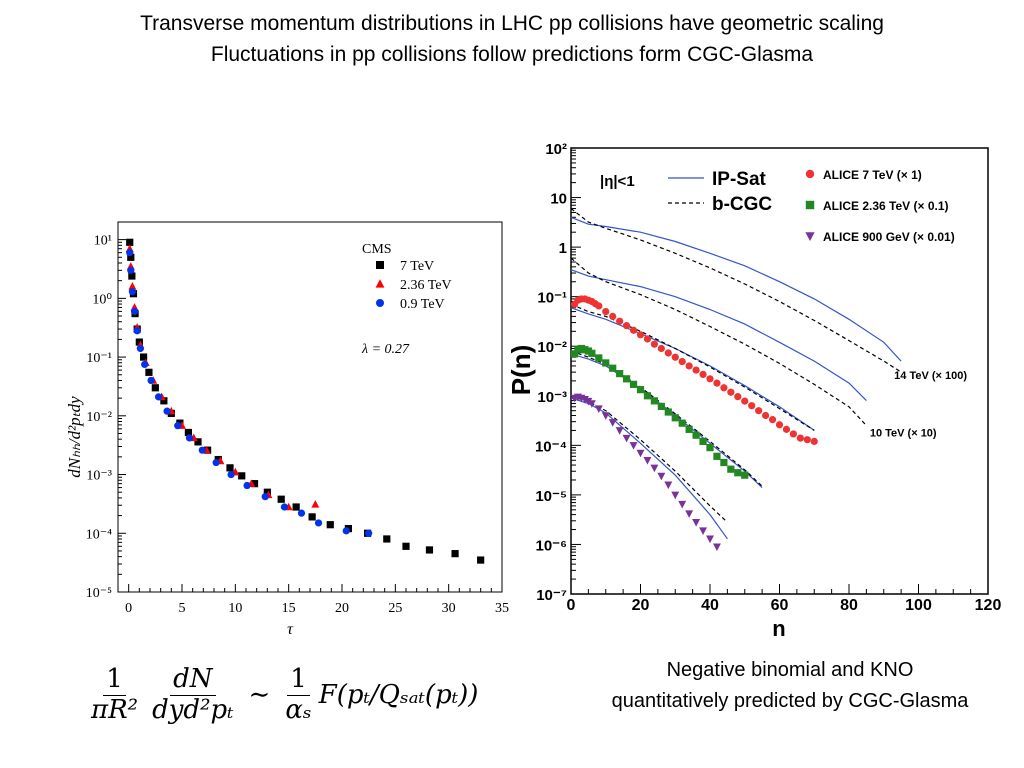 The image size is (1024, 768). I want to click on alice-y-tick-label: 10⁻⁵, so click(551, 496).